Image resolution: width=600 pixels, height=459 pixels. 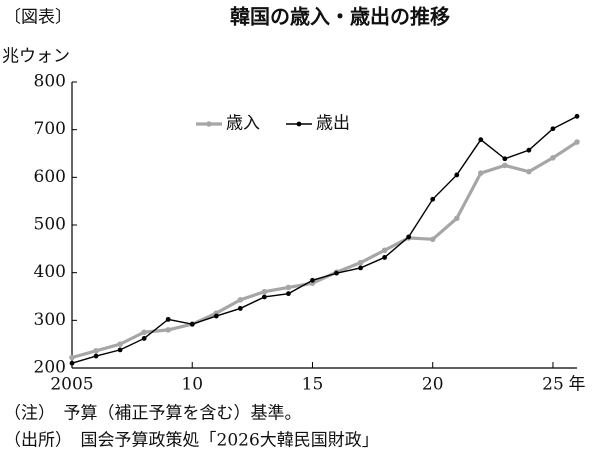 What do you see at coordinates (50, 225) in the screenshot?
I see `y-tick-label: 500` at bounding box center [50, 225].